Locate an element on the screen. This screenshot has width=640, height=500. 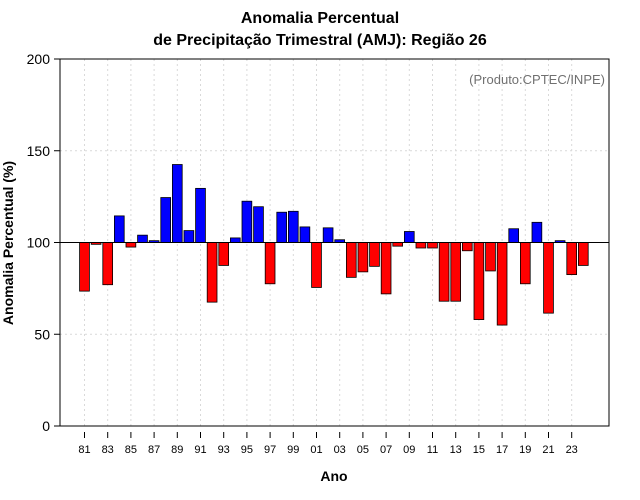
bar-2018 is located at coordinates (513, 235).